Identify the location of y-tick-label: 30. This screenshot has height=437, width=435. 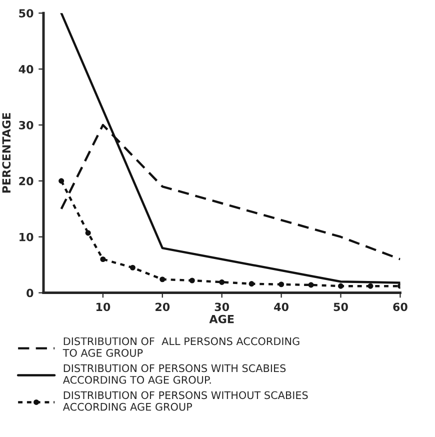
(26, 125).